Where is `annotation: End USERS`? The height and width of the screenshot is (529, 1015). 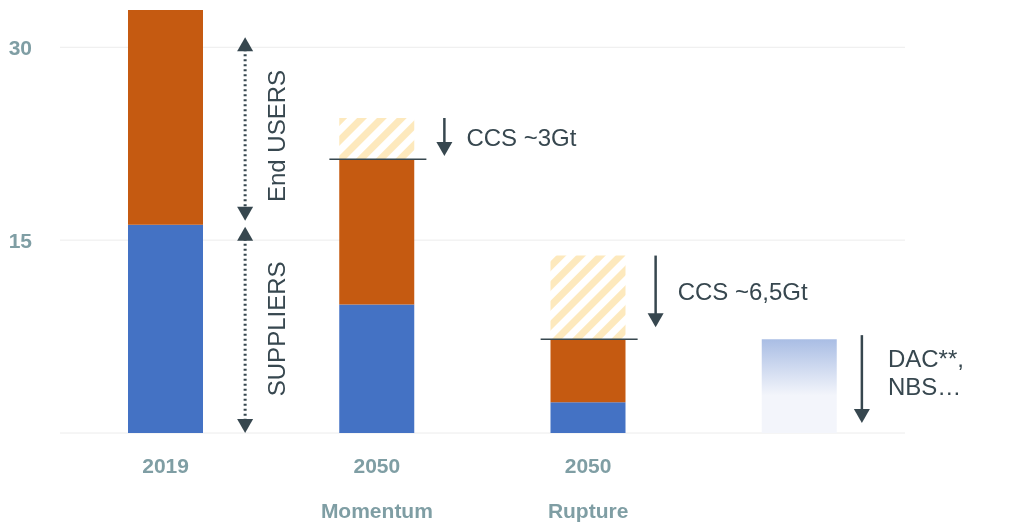
annotation: End USERS is located at coordinates (277, 136).